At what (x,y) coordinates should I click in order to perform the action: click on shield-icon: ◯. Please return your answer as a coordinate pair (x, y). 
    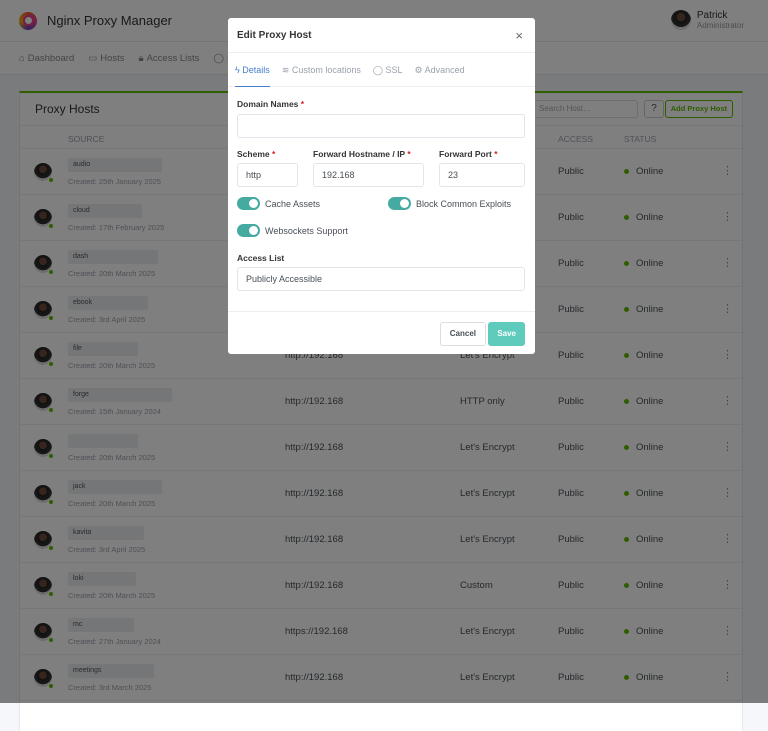
    Looking at the image, I should click on (377, 69).